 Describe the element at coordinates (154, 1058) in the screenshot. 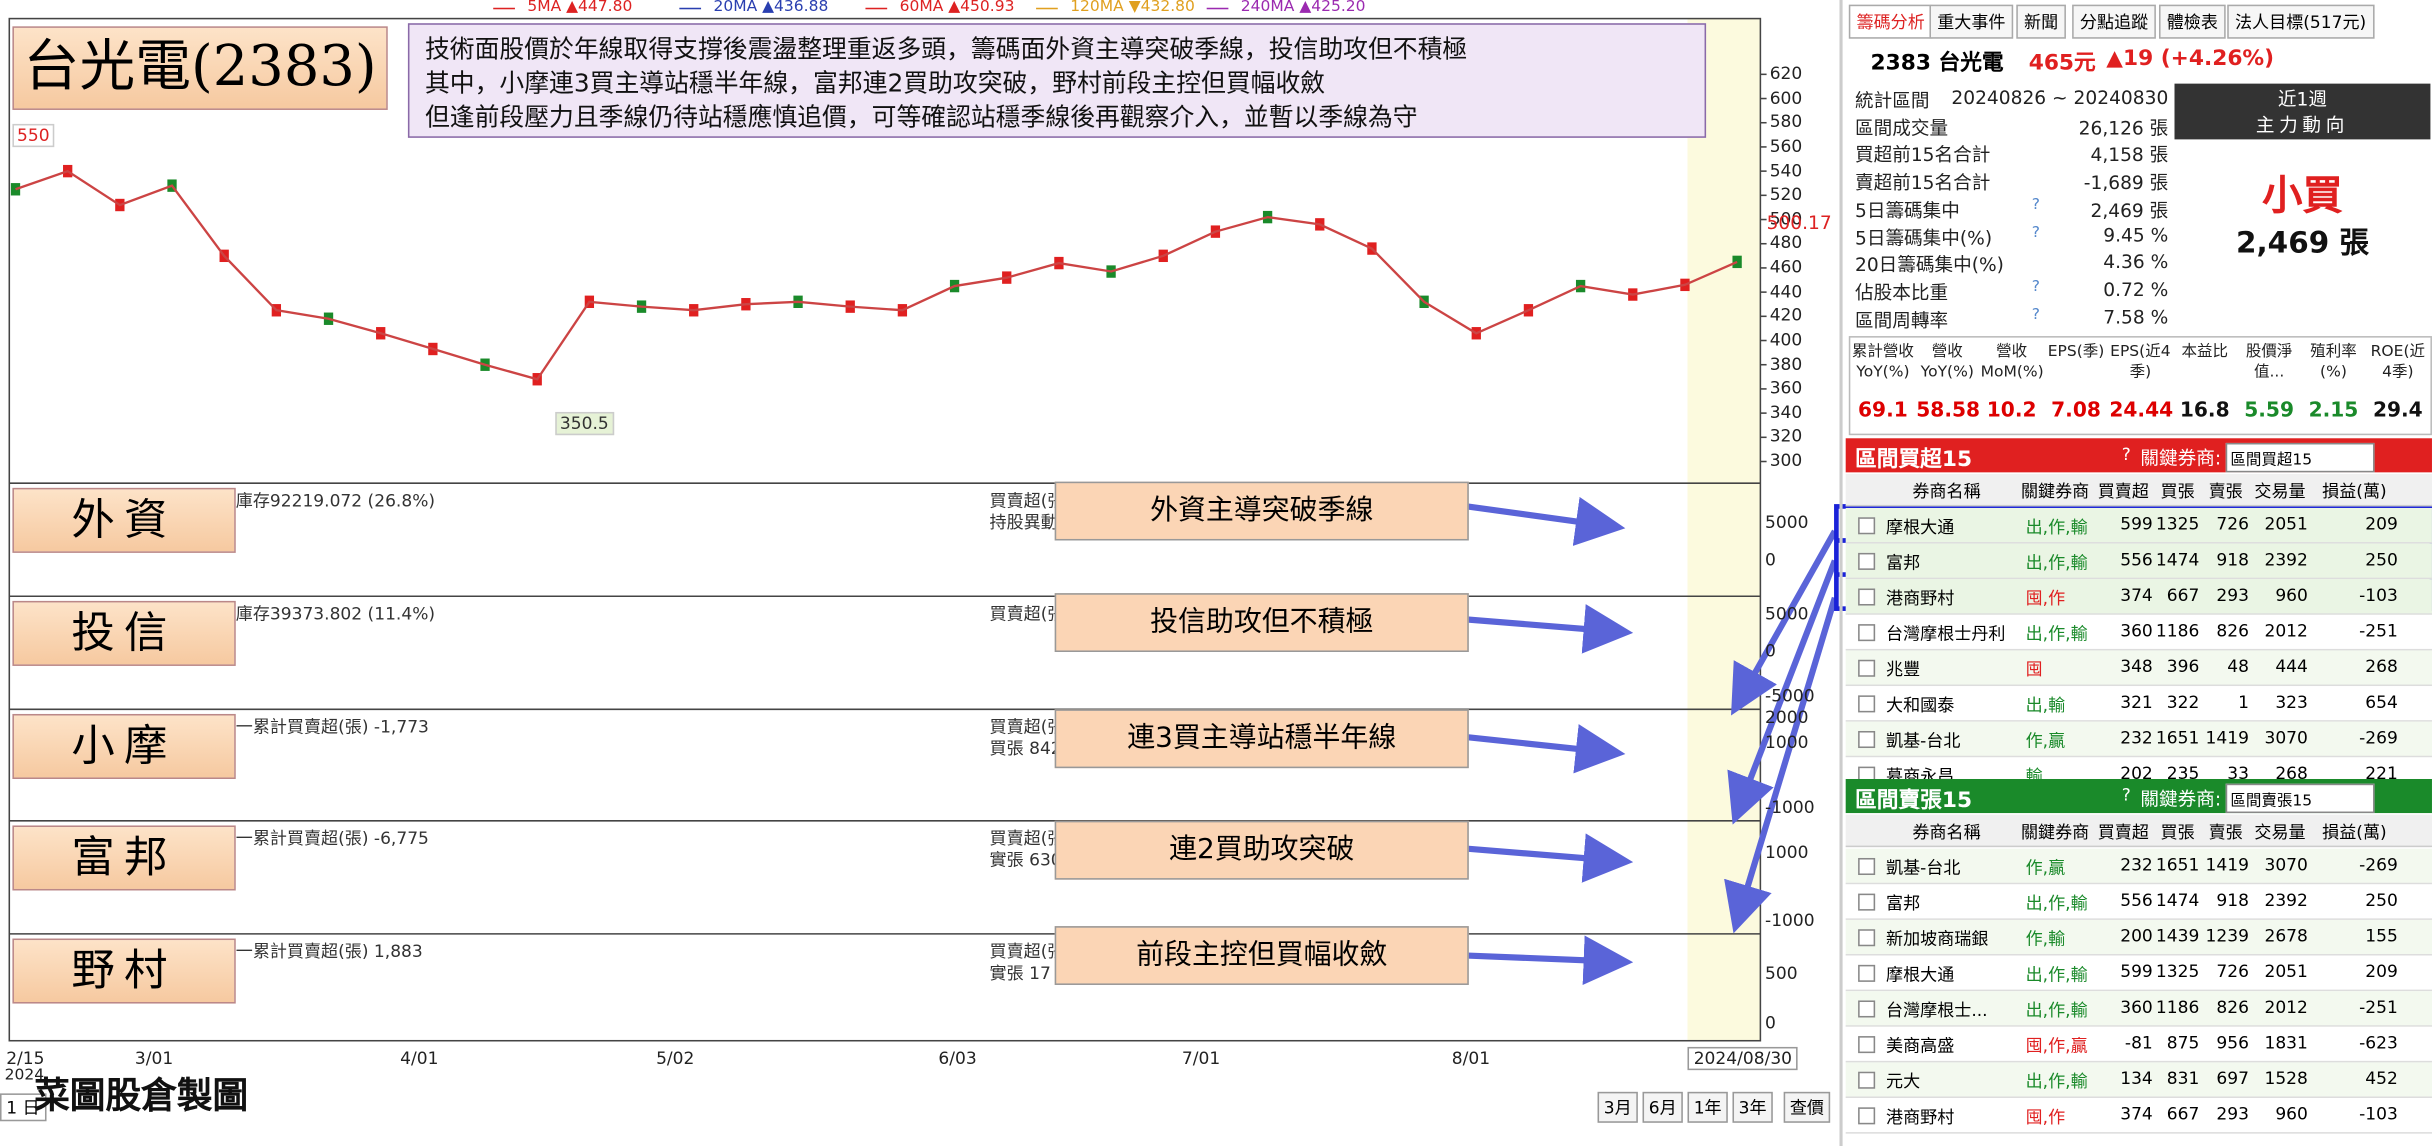

I see `x-tick-label: 3/01` at that location.